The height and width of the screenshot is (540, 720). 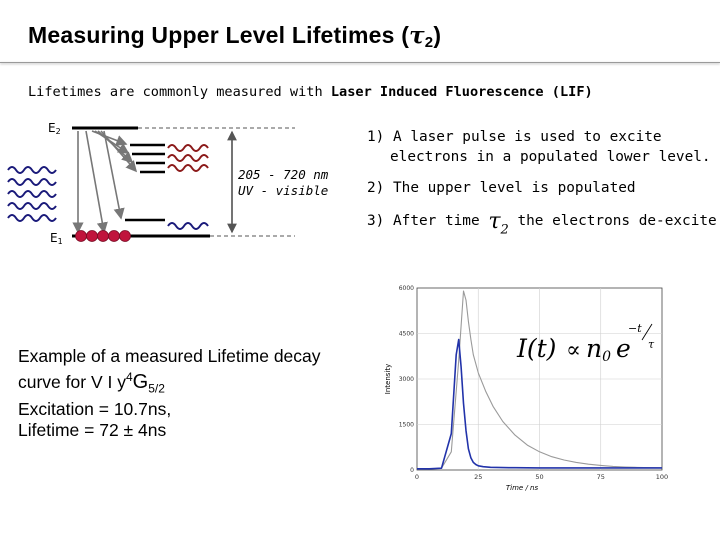 I want to click on fluorescence-wave-icons, so click(x=188, y=158).